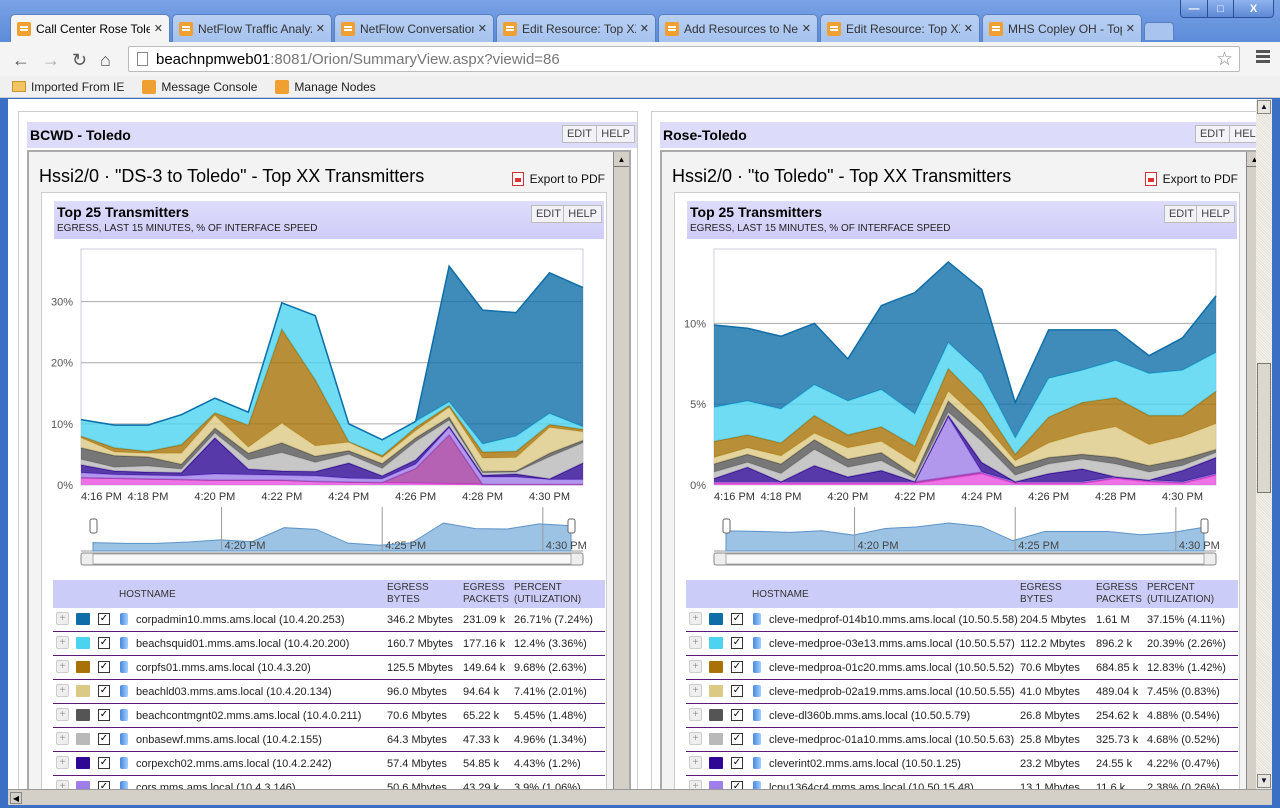 The width and height of the screenshot is (1280, 808). What do you see at coordinates (615, 134) in the screenshot?
I see `resource-help-button: HELP` at bounding box center [615, 134].